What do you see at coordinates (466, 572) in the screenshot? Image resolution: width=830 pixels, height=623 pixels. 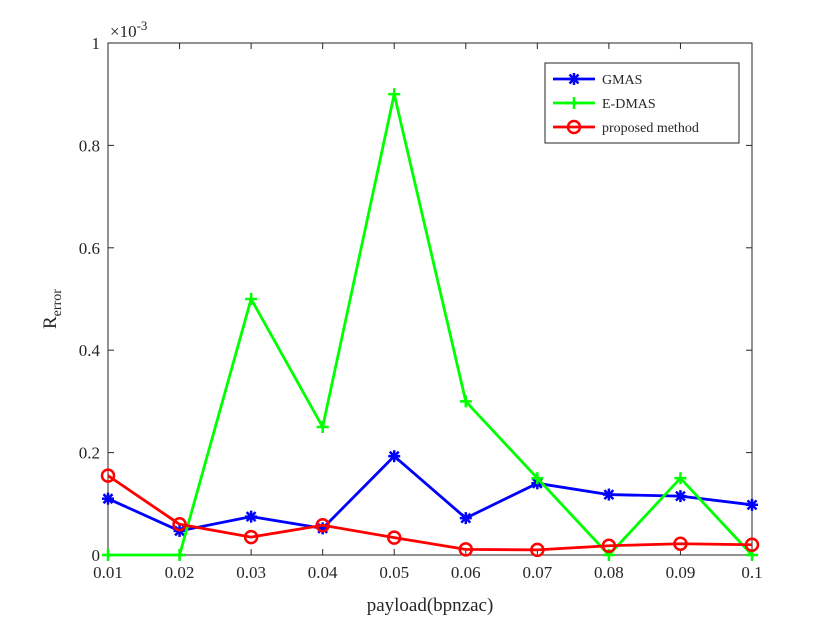 I see `x-tick-label: 0.06` at bounding box center [466, 572].